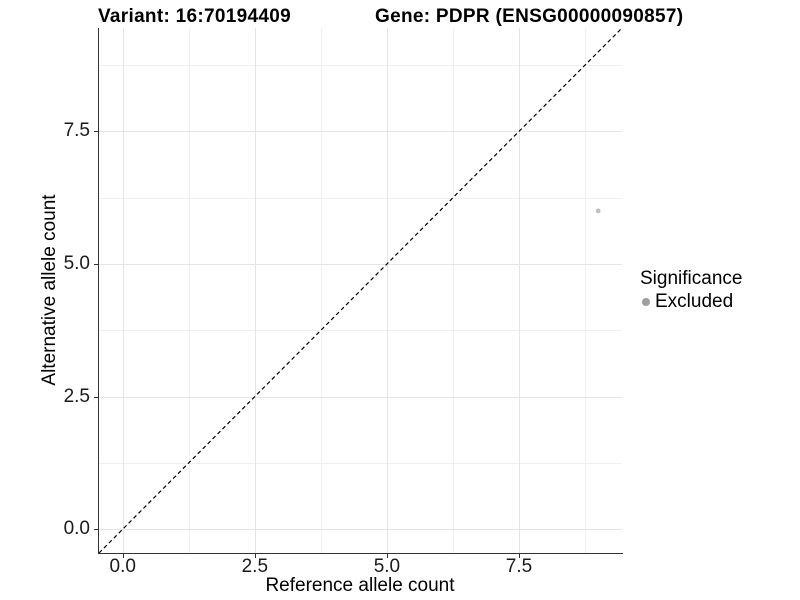  What do you see at coordinates (691, 278) in the screenshot?
I see `legend-title: Significance` at bounding box center [691, 278].